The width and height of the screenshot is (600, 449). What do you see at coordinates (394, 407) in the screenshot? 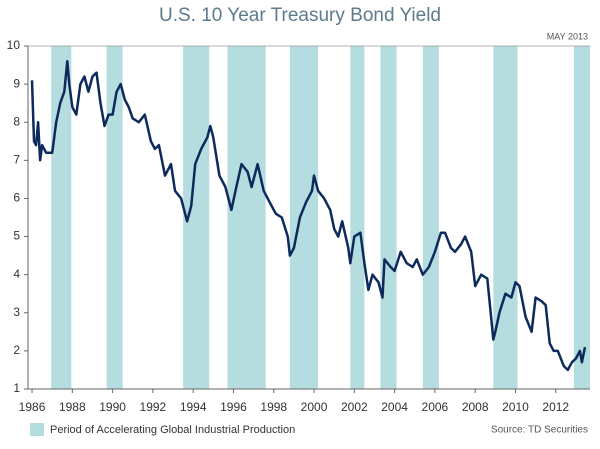
I see `x-tick-label: 2004` at bounding box center [394, 407].